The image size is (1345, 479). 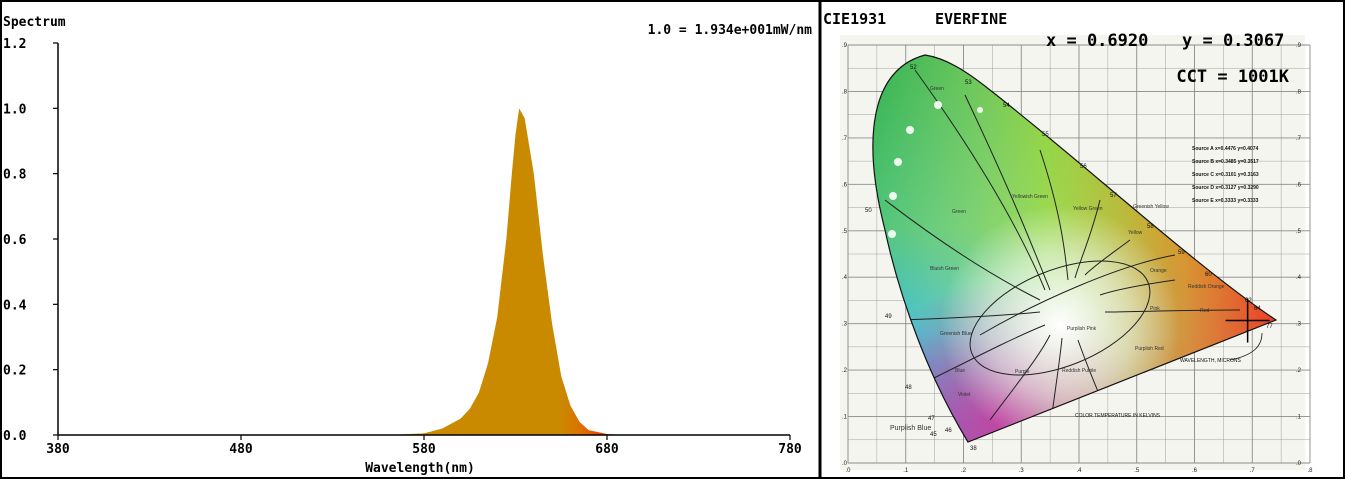 What do you see at coordinates (1299, 418) in the screenshot?
I see `cie-y-tick-label-right: .1` at bounding box center [1299, 418].